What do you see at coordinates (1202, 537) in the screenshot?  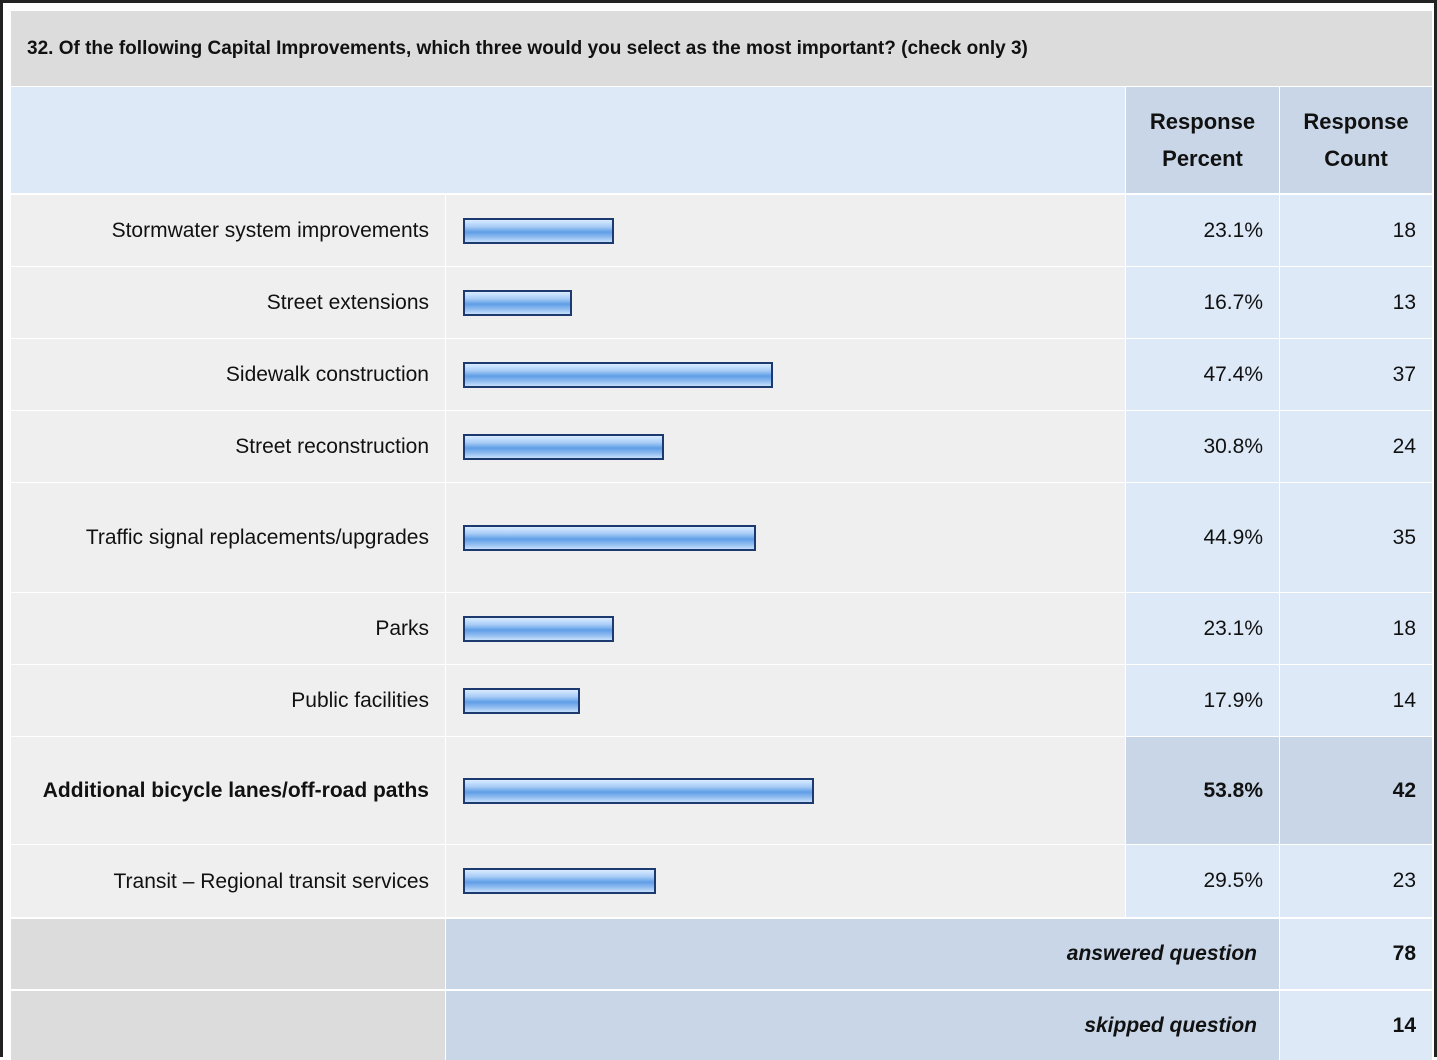 I see `response-percent: 44.9%` at bounding box center [1202, 537].